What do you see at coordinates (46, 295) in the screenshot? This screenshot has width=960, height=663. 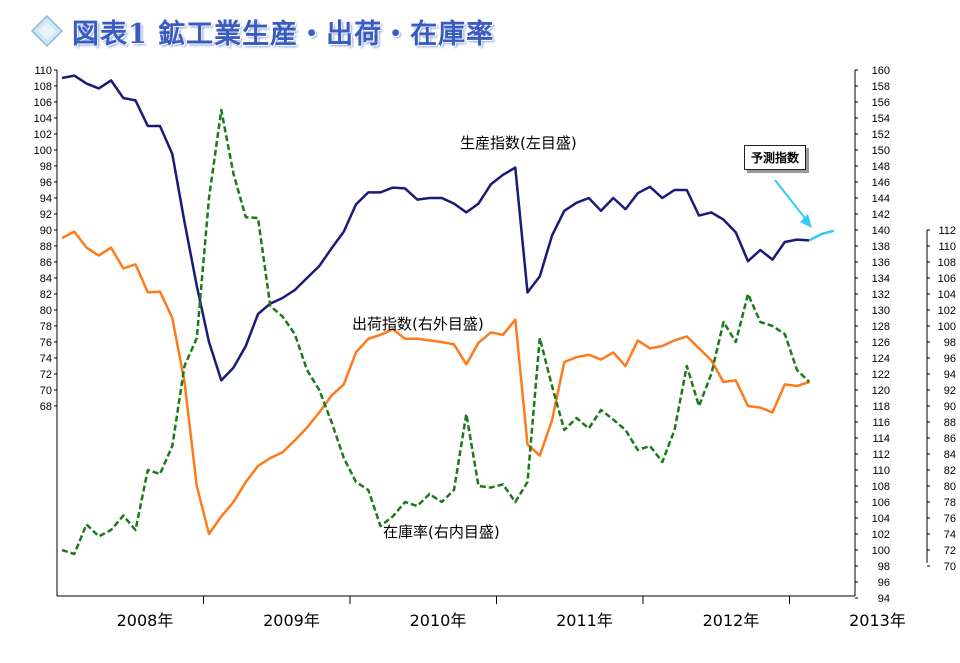 I see `left-tick-label: 82` at bounding box center [46, 295].